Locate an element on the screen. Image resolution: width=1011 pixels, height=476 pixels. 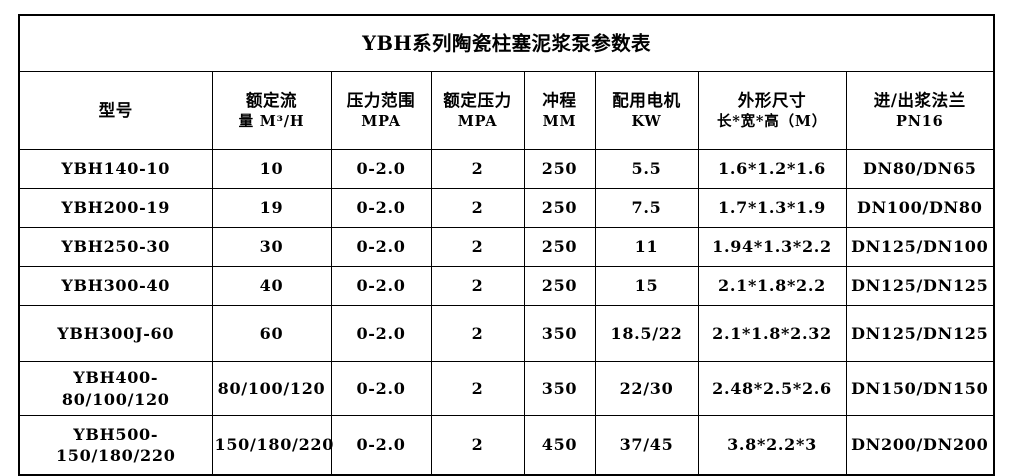
column-header-rated-pressure: 额定压力 MPA is located at coordinates (477, 110).